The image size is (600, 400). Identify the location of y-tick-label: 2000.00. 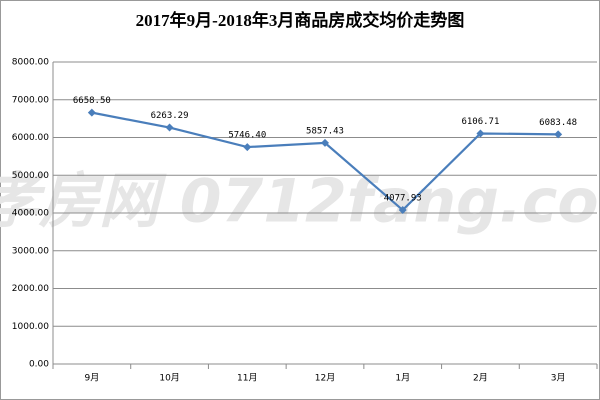
(30, 289).